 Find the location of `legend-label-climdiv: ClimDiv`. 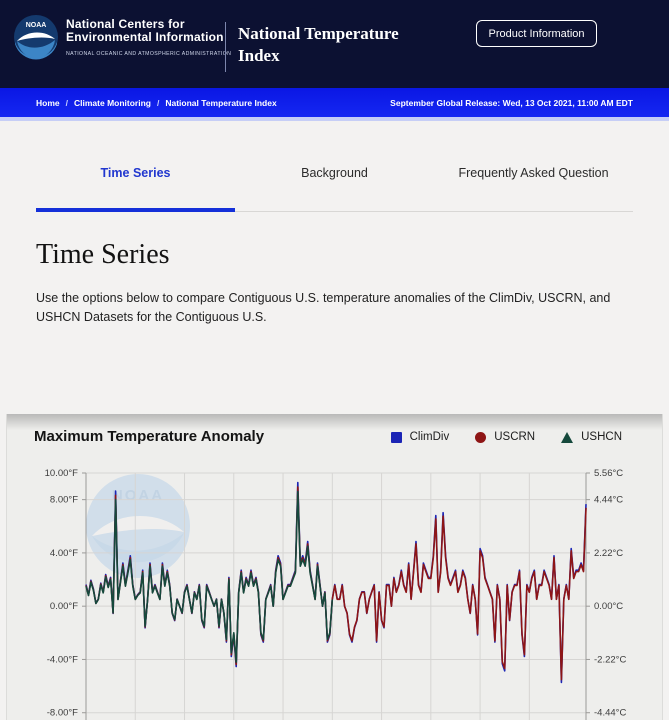

legend-label-climdiv: ClimDiv is located at coordinates (429, 437).